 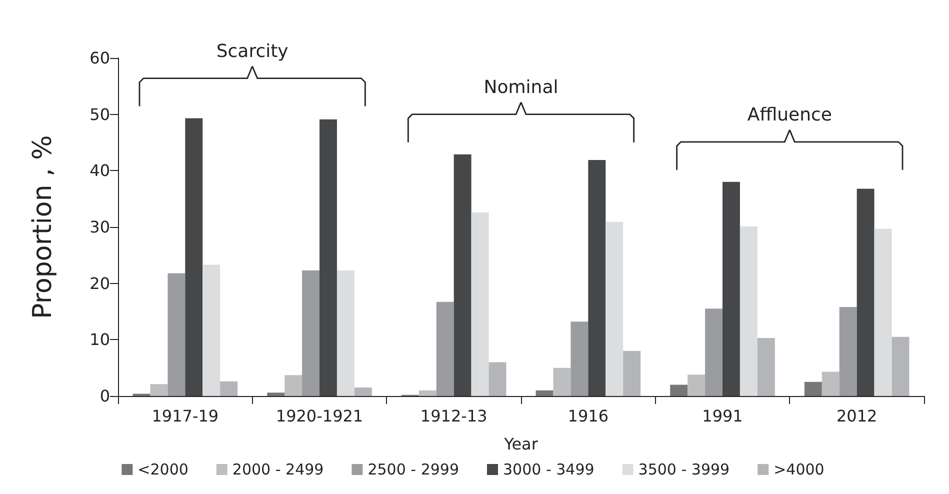 I want to click on y-tick-label: 10, so click(x=100, y=340).